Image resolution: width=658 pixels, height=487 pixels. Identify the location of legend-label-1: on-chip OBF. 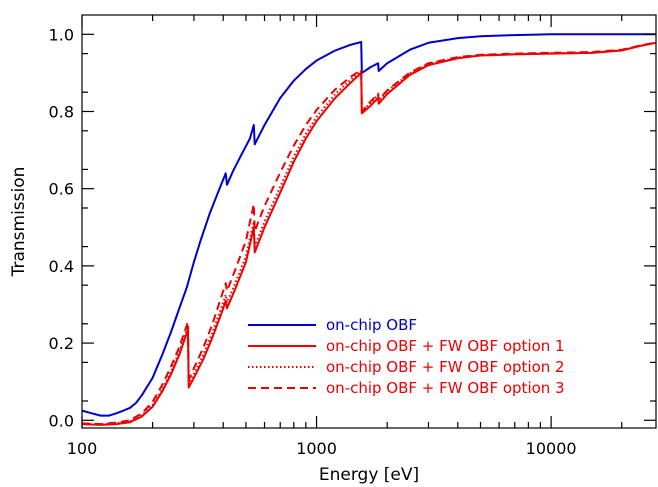
(371, 325).